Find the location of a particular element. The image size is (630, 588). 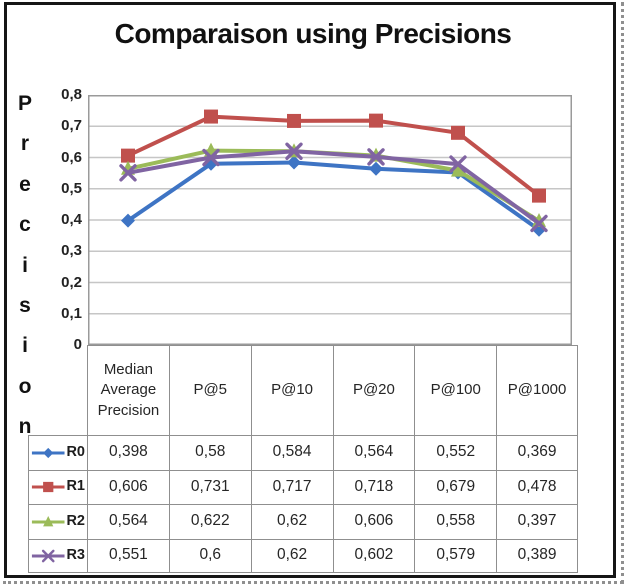

table-cell-R2-col2: 0,622 is located at coordinates (209, 521).